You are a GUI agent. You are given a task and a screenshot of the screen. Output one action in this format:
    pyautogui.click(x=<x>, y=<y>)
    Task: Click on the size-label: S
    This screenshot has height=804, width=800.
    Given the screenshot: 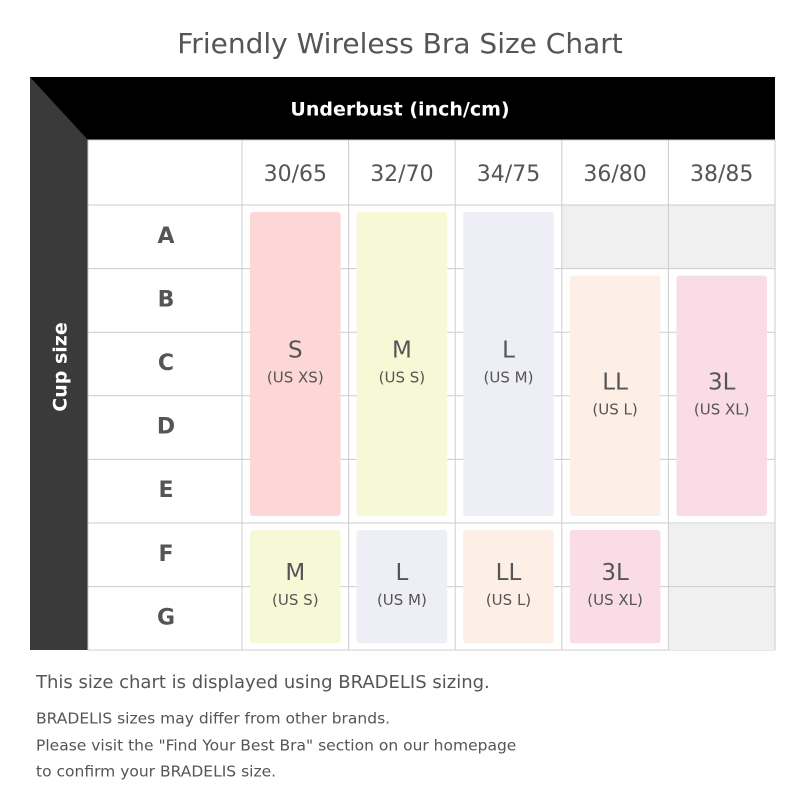 What is the action you would take?
    pyautogui.click(x=295, y=351)
    